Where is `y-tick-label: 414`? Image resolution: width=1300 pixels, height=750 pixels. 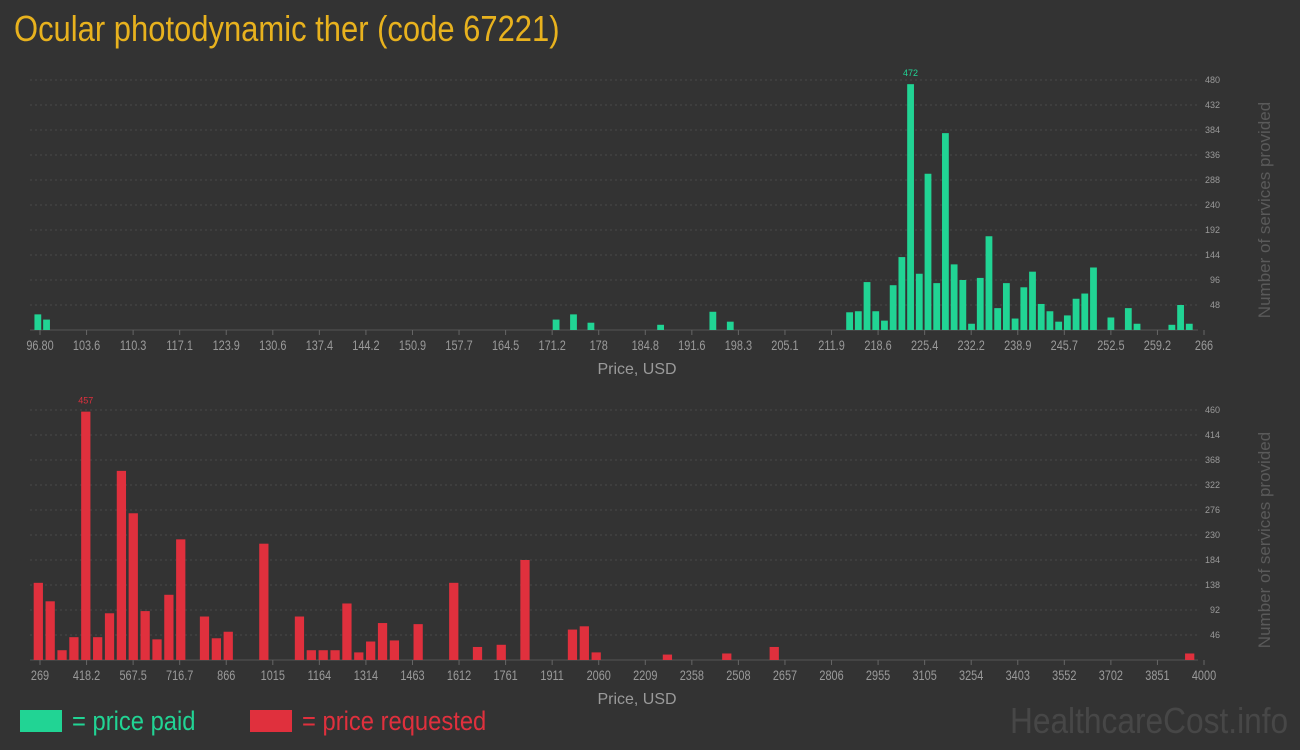
y-tick-label: 414 is located at coordinates (1212, 435).